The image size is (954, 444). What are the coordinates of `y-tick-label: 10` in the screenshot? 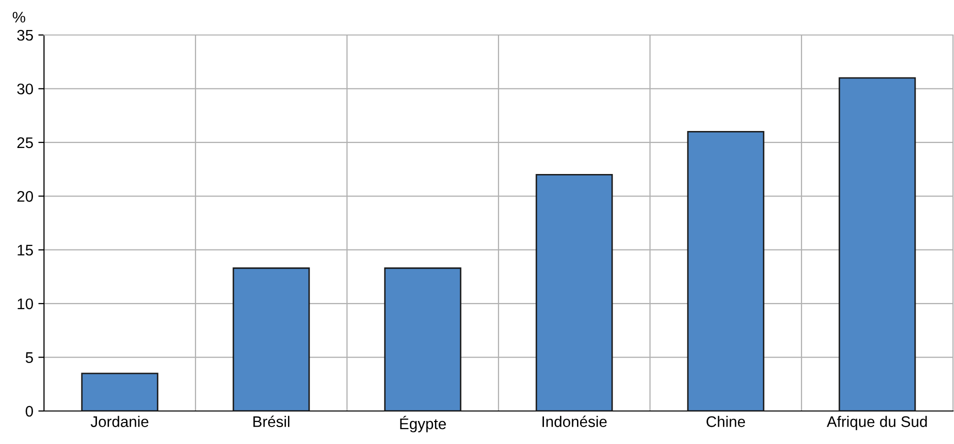 It's located at (25, 304).